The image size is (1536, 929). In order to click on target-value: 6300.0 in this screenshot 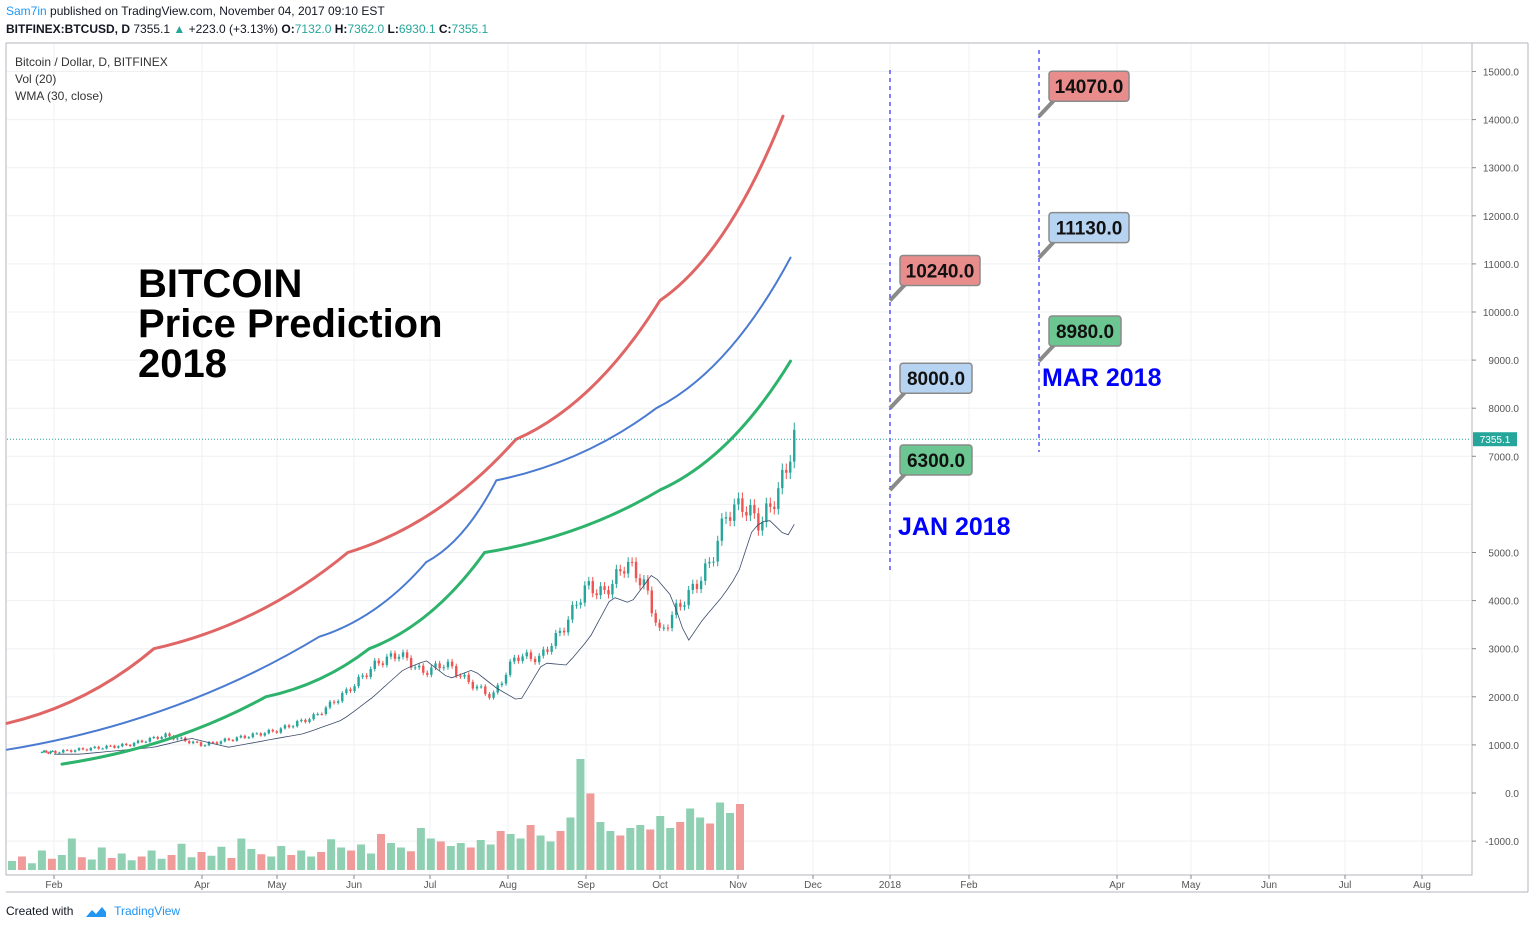, I will do `click(936, 461)`.